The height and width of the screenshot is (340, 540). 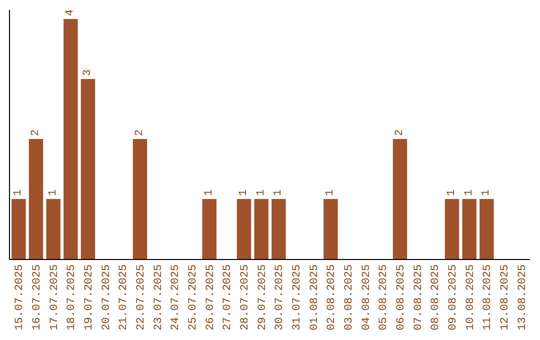 What do you see at coordinates (228, 297) in the screenshot?
I see `x-tick-label: 27.07.2025` at bounding box center [228, 297].